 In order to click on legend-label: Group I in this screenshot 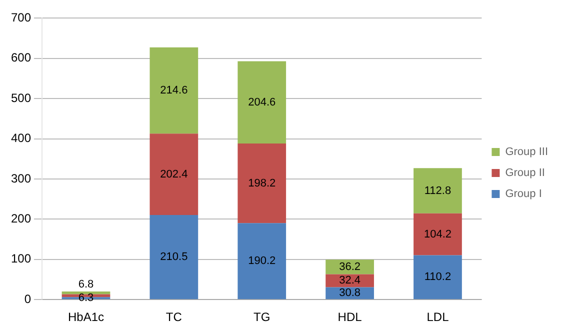, I will do `click(523, 194)`.